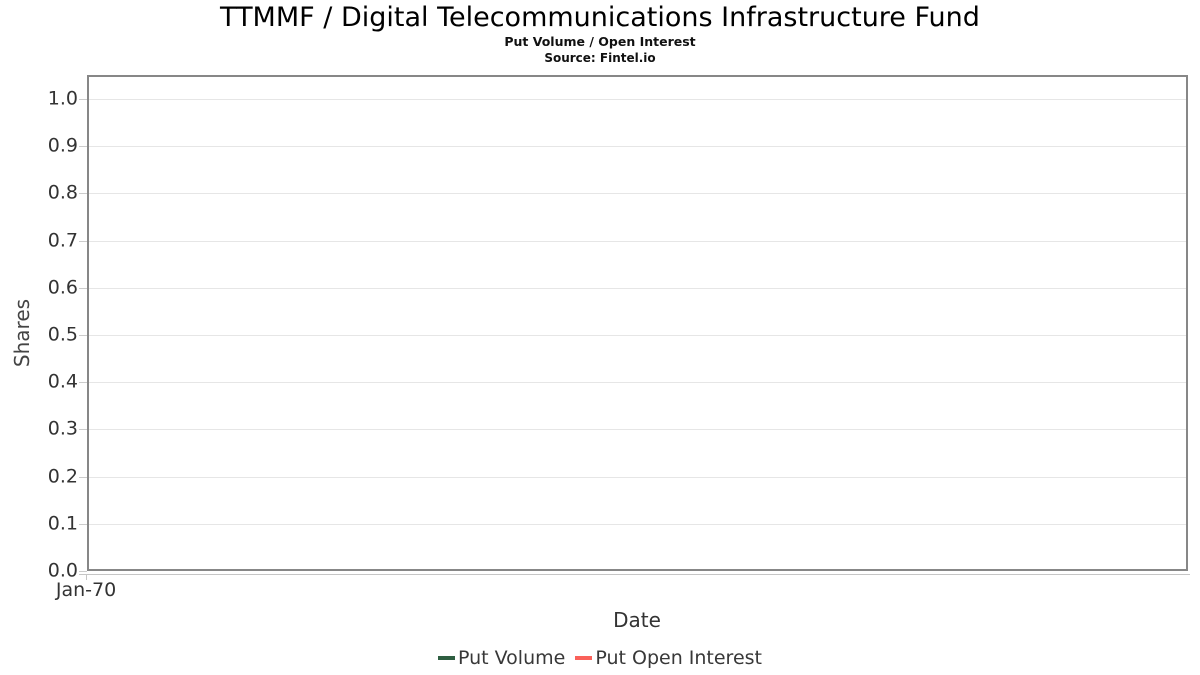 The image size is (1200, 675). What do you see at coordinates (678, 658) in the screenshot?
I see `legend-label: Put Open Interest` at bounding box center [678, 658].